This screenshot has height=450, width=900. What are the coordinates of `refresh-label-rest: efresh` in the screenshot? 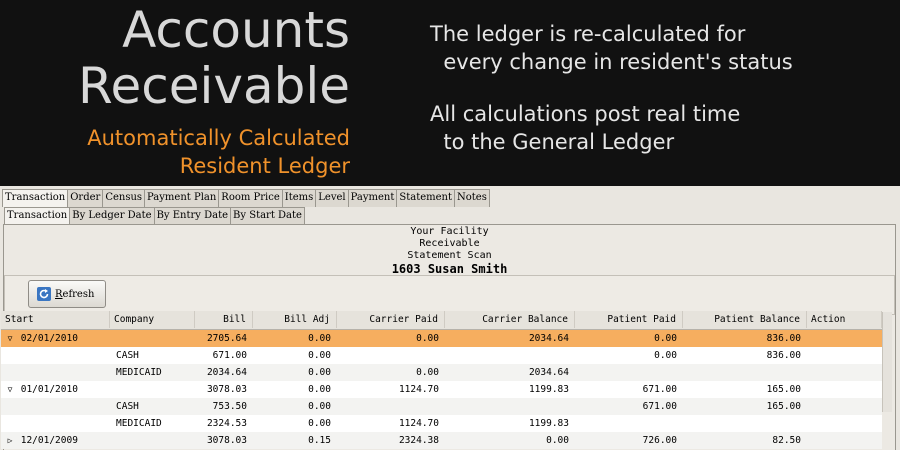 It's located at (78, 294).